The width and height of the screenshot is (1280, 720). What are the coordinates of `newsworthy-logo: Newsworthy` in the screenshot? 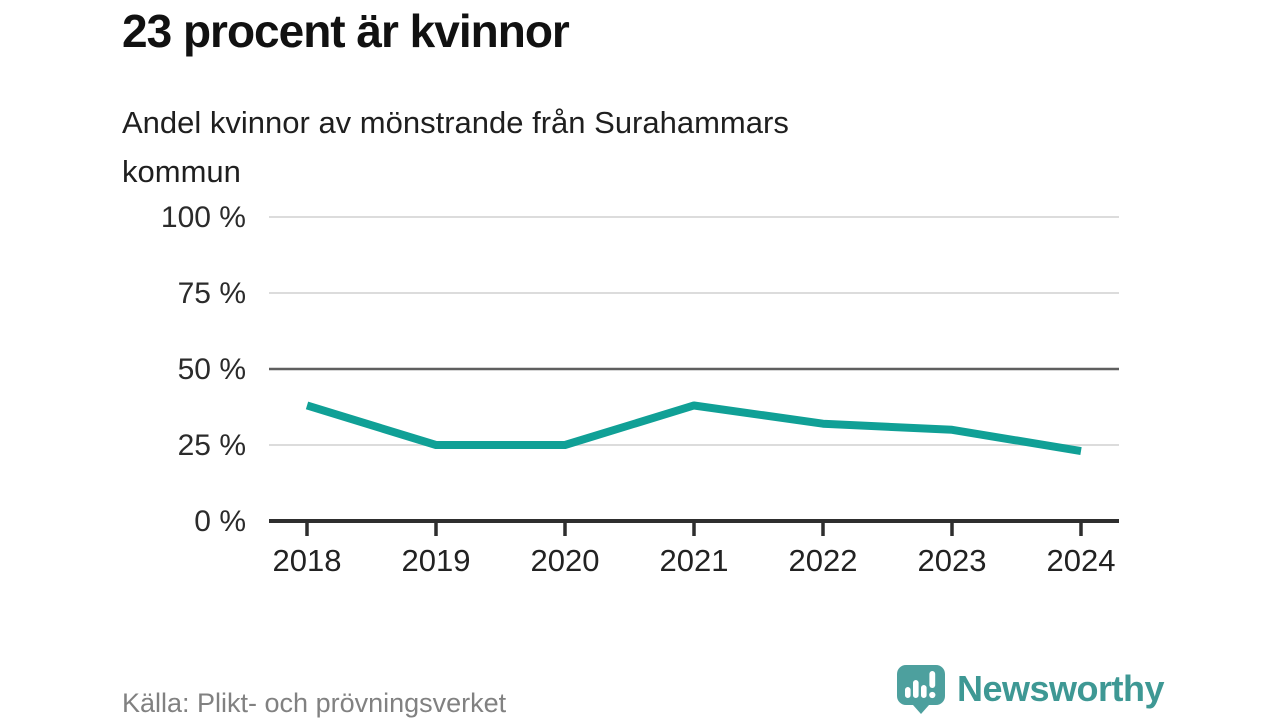 It's located at (1030, 689).